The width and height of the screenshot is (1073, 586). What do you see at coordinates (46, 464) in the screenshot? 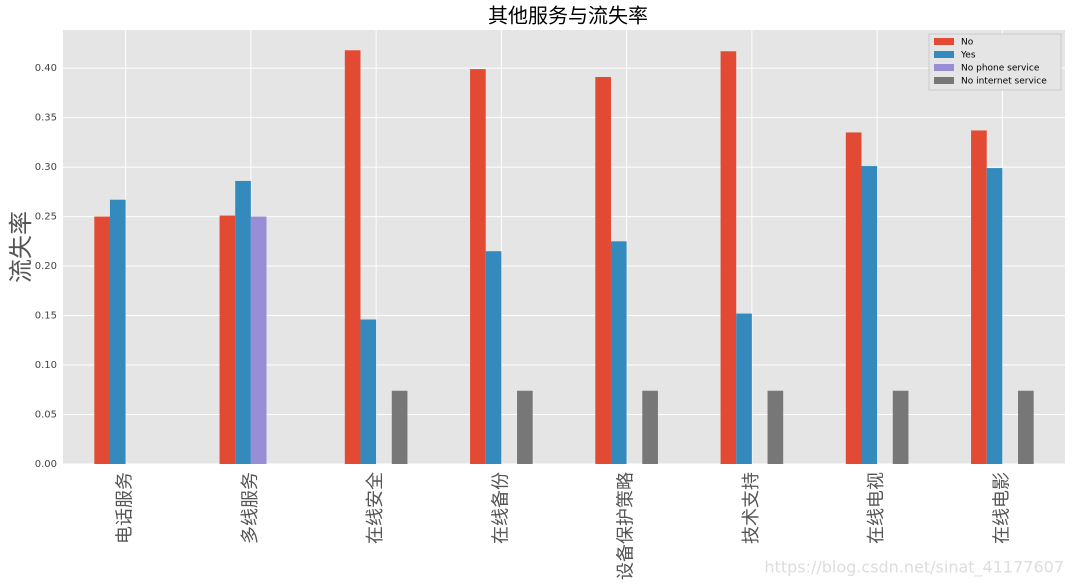
I see `y-tick-label: 0.00` at bounding box center [46, 464].